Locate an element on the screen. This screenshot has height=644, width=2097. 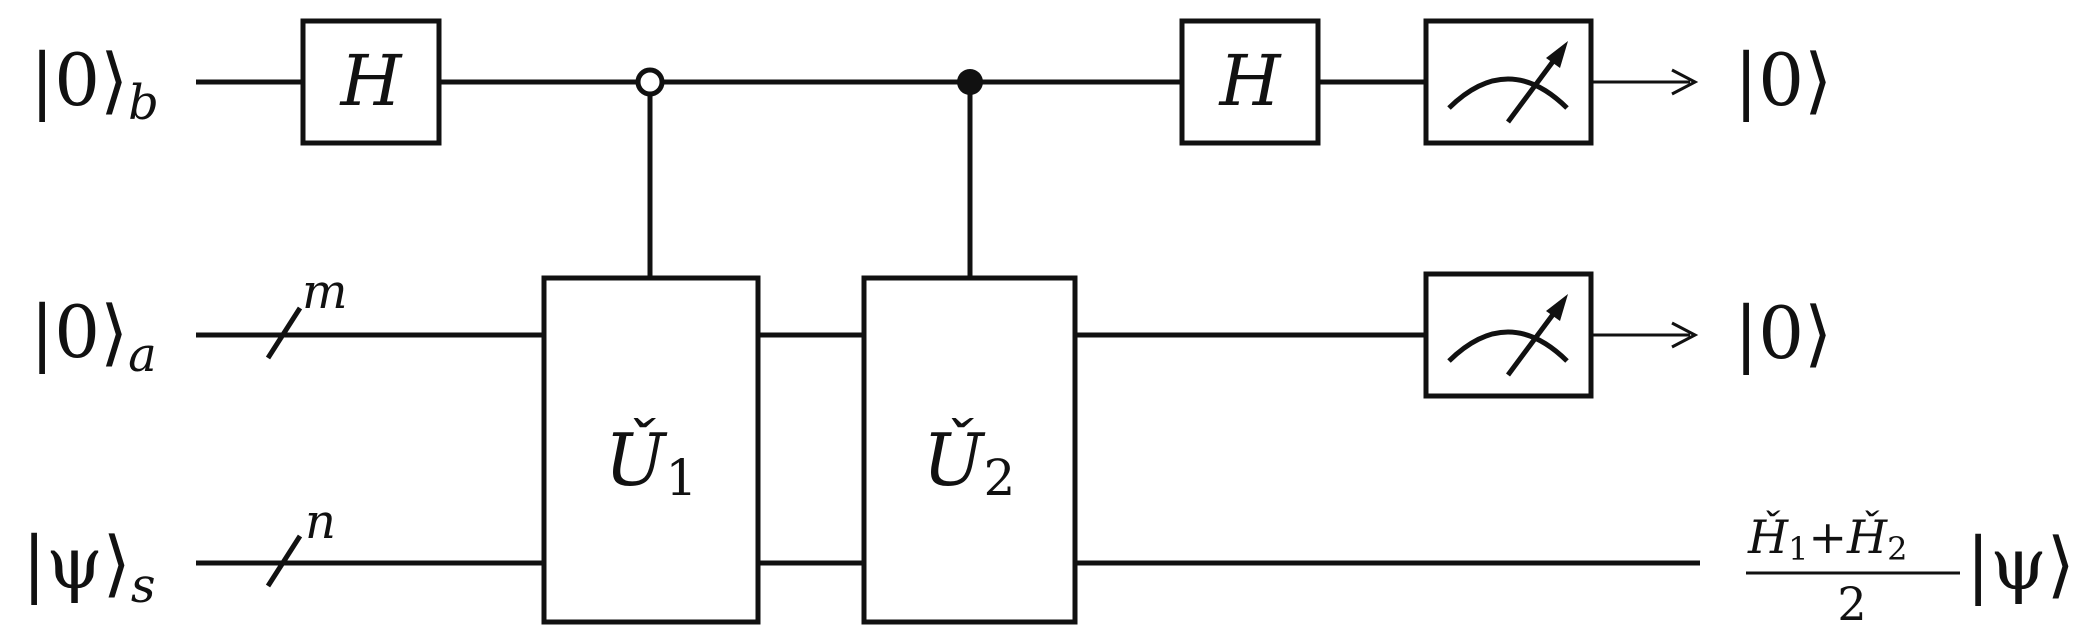
hadamard-gate-1-label: H is located at coordinates (370, 81).